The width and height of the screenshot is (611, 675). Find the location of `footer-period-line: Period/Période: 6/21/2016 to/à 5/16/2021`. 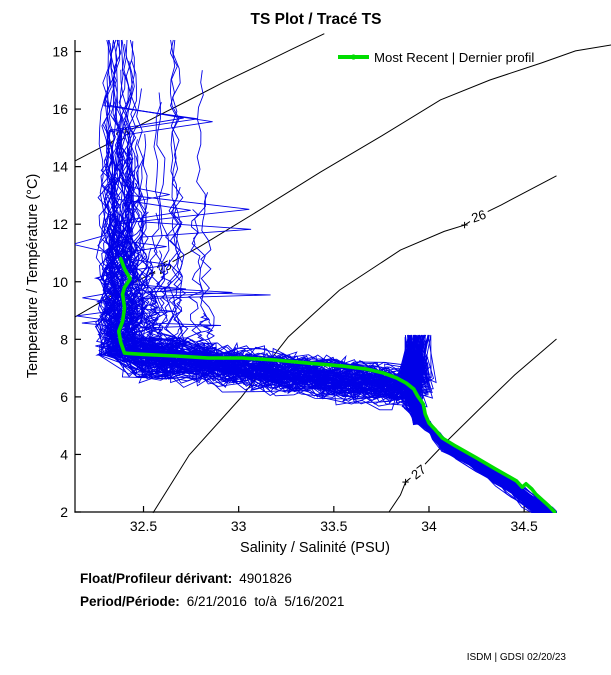

footer-period-line: Period/Période: 6/21/2016 to/à 5/16/2021 is located at coordinates (212, 601).